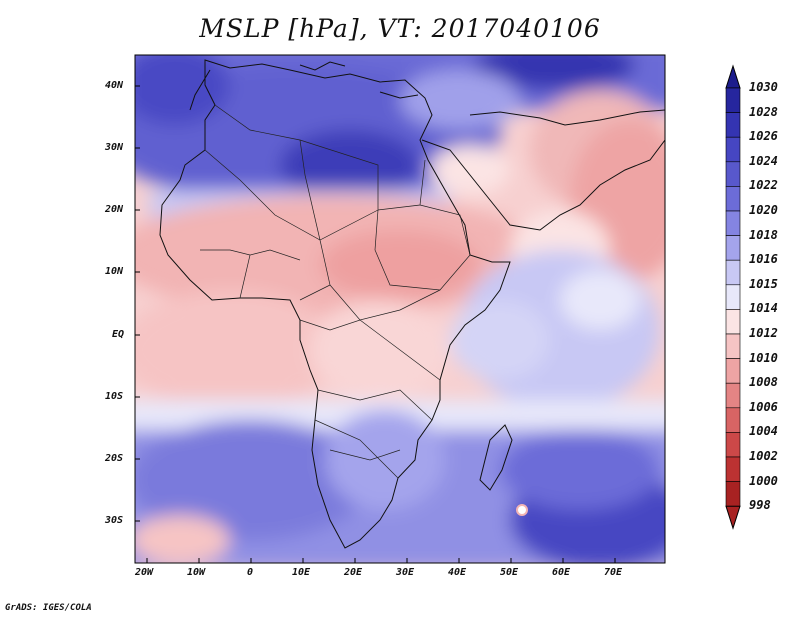 The width and height of the screenshot is (800, 618). Describe the element at coordinates (405, 572) in the screenshot. I see `lon-label: 30E` at that location.